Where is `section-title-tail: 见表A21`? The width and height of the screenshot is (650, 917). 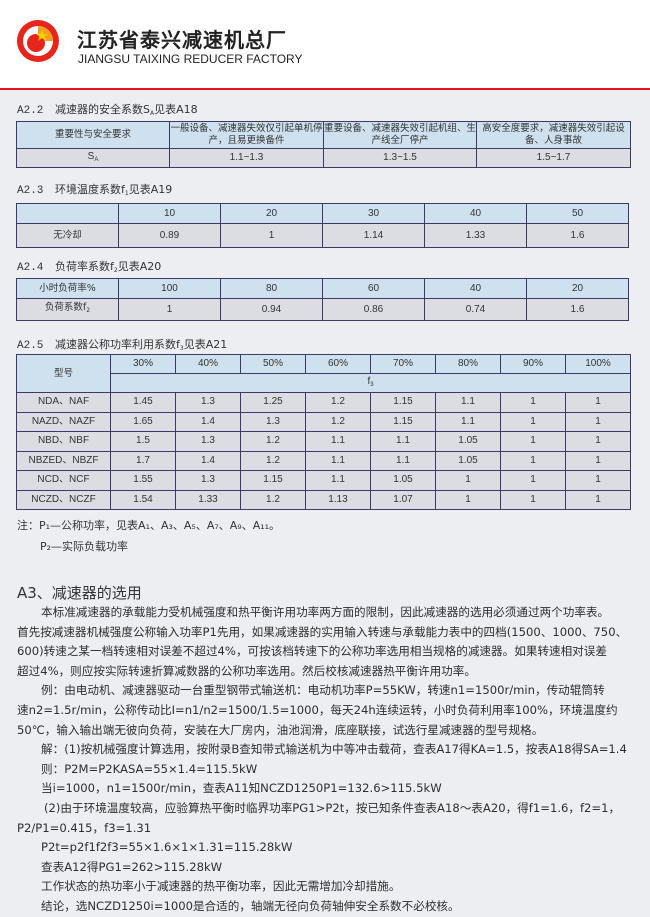 section-title-tail: 见表A21 is located at coordinates (205, 344).